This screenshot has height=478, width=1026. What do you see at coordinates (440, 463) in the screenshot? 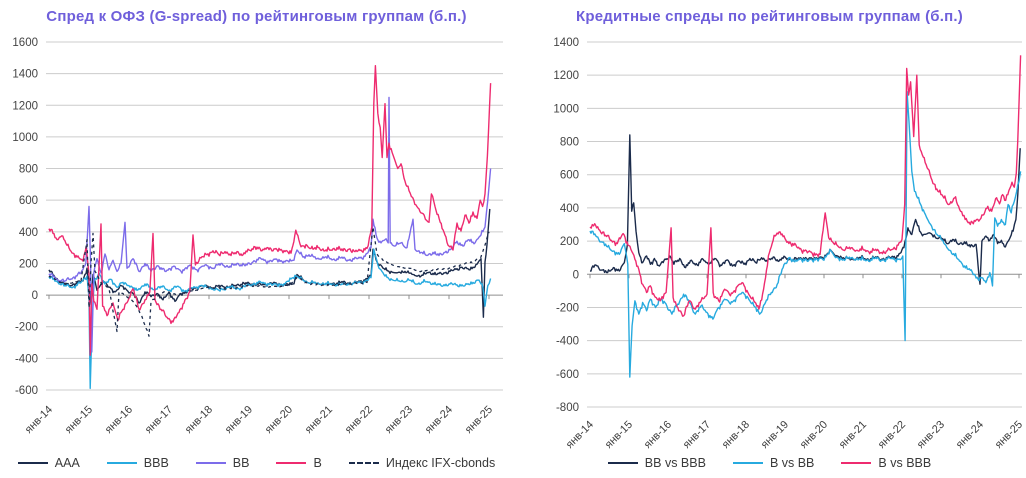
I see `legend-label: Индекс IFX-cbonds` at bounding box center [440, 463].